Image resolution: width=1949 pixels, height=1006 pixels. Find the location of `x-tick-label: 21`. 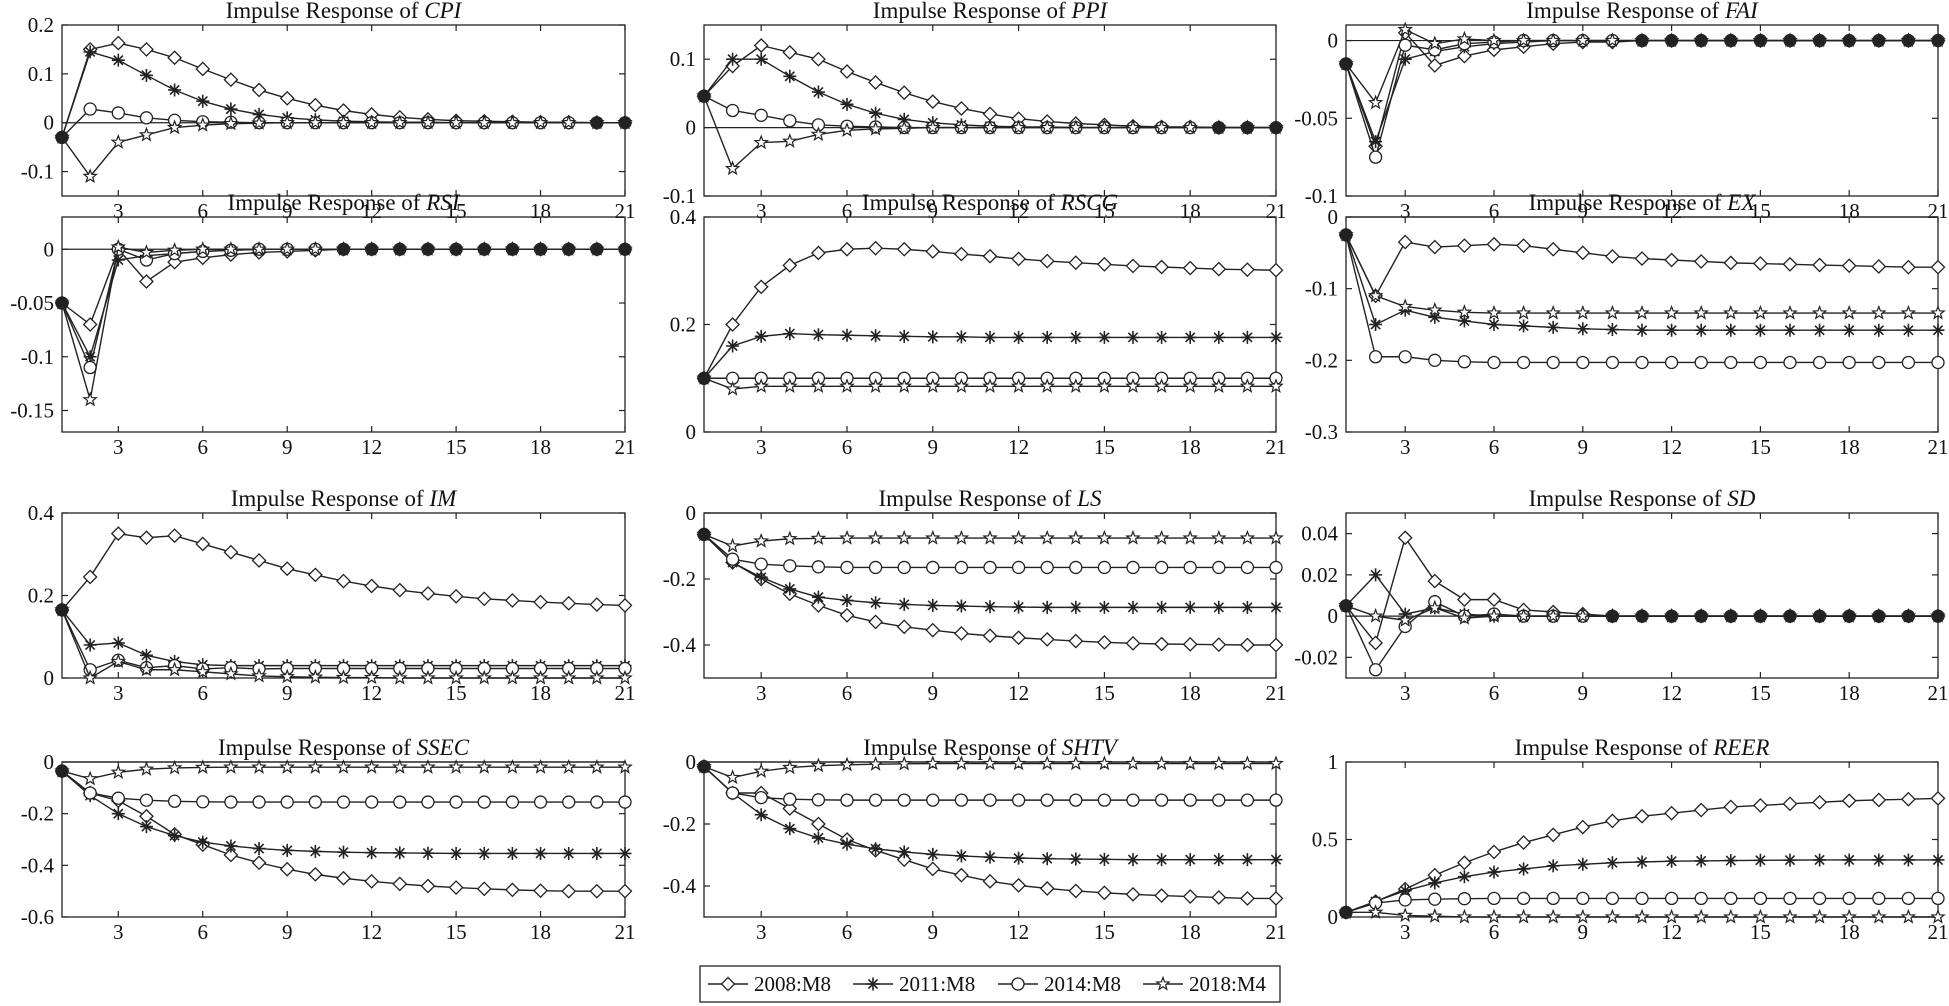

x-tick-label: 21 is located at coordinates (1276, 932).